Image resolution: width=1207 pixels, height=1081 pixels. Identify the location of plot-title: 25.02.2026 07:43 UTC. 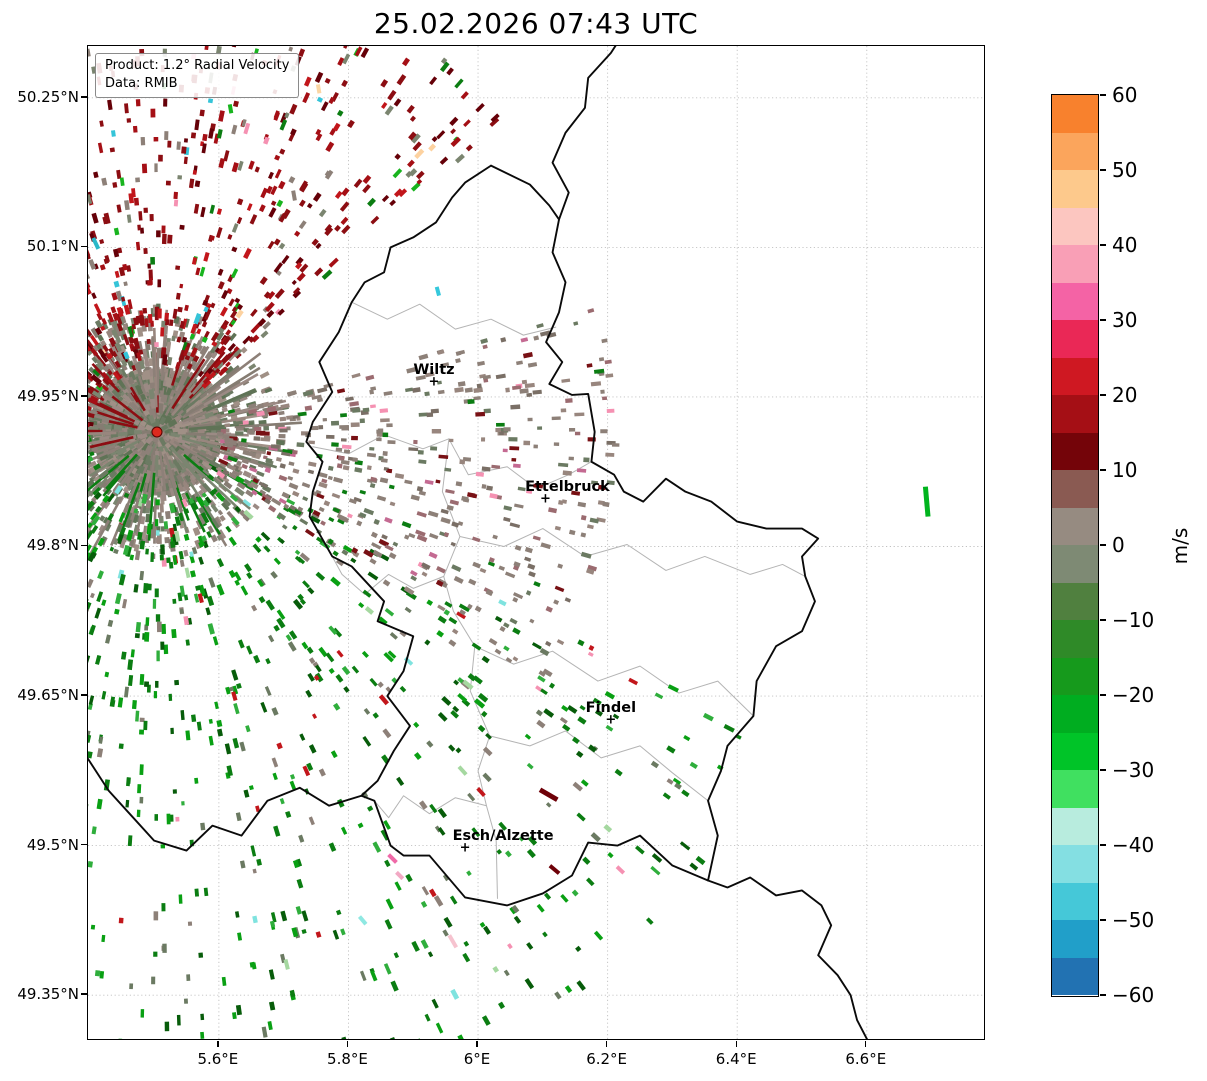
(536, 23).